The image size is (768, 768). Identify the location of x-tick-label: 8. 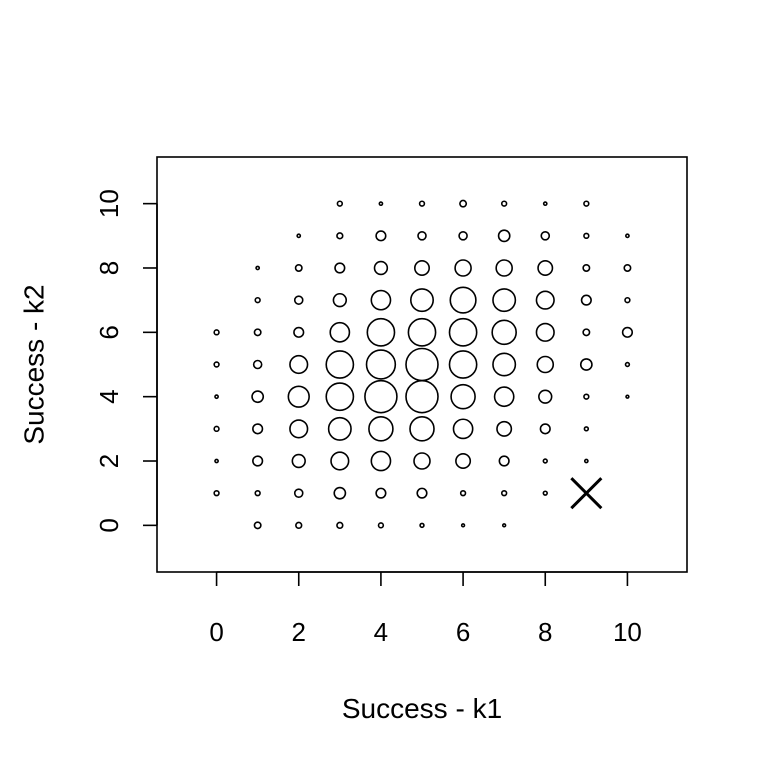
(545, 632).